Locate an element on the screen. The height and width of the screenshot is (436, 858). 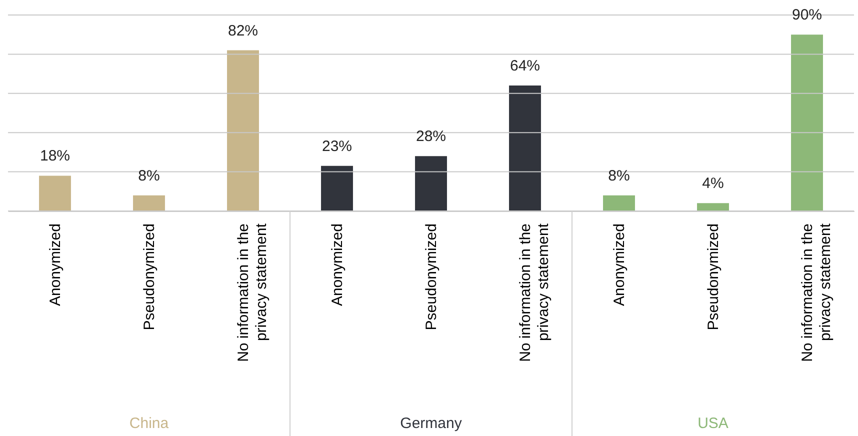
data-label: 4% is located at coordinates (713, 183).